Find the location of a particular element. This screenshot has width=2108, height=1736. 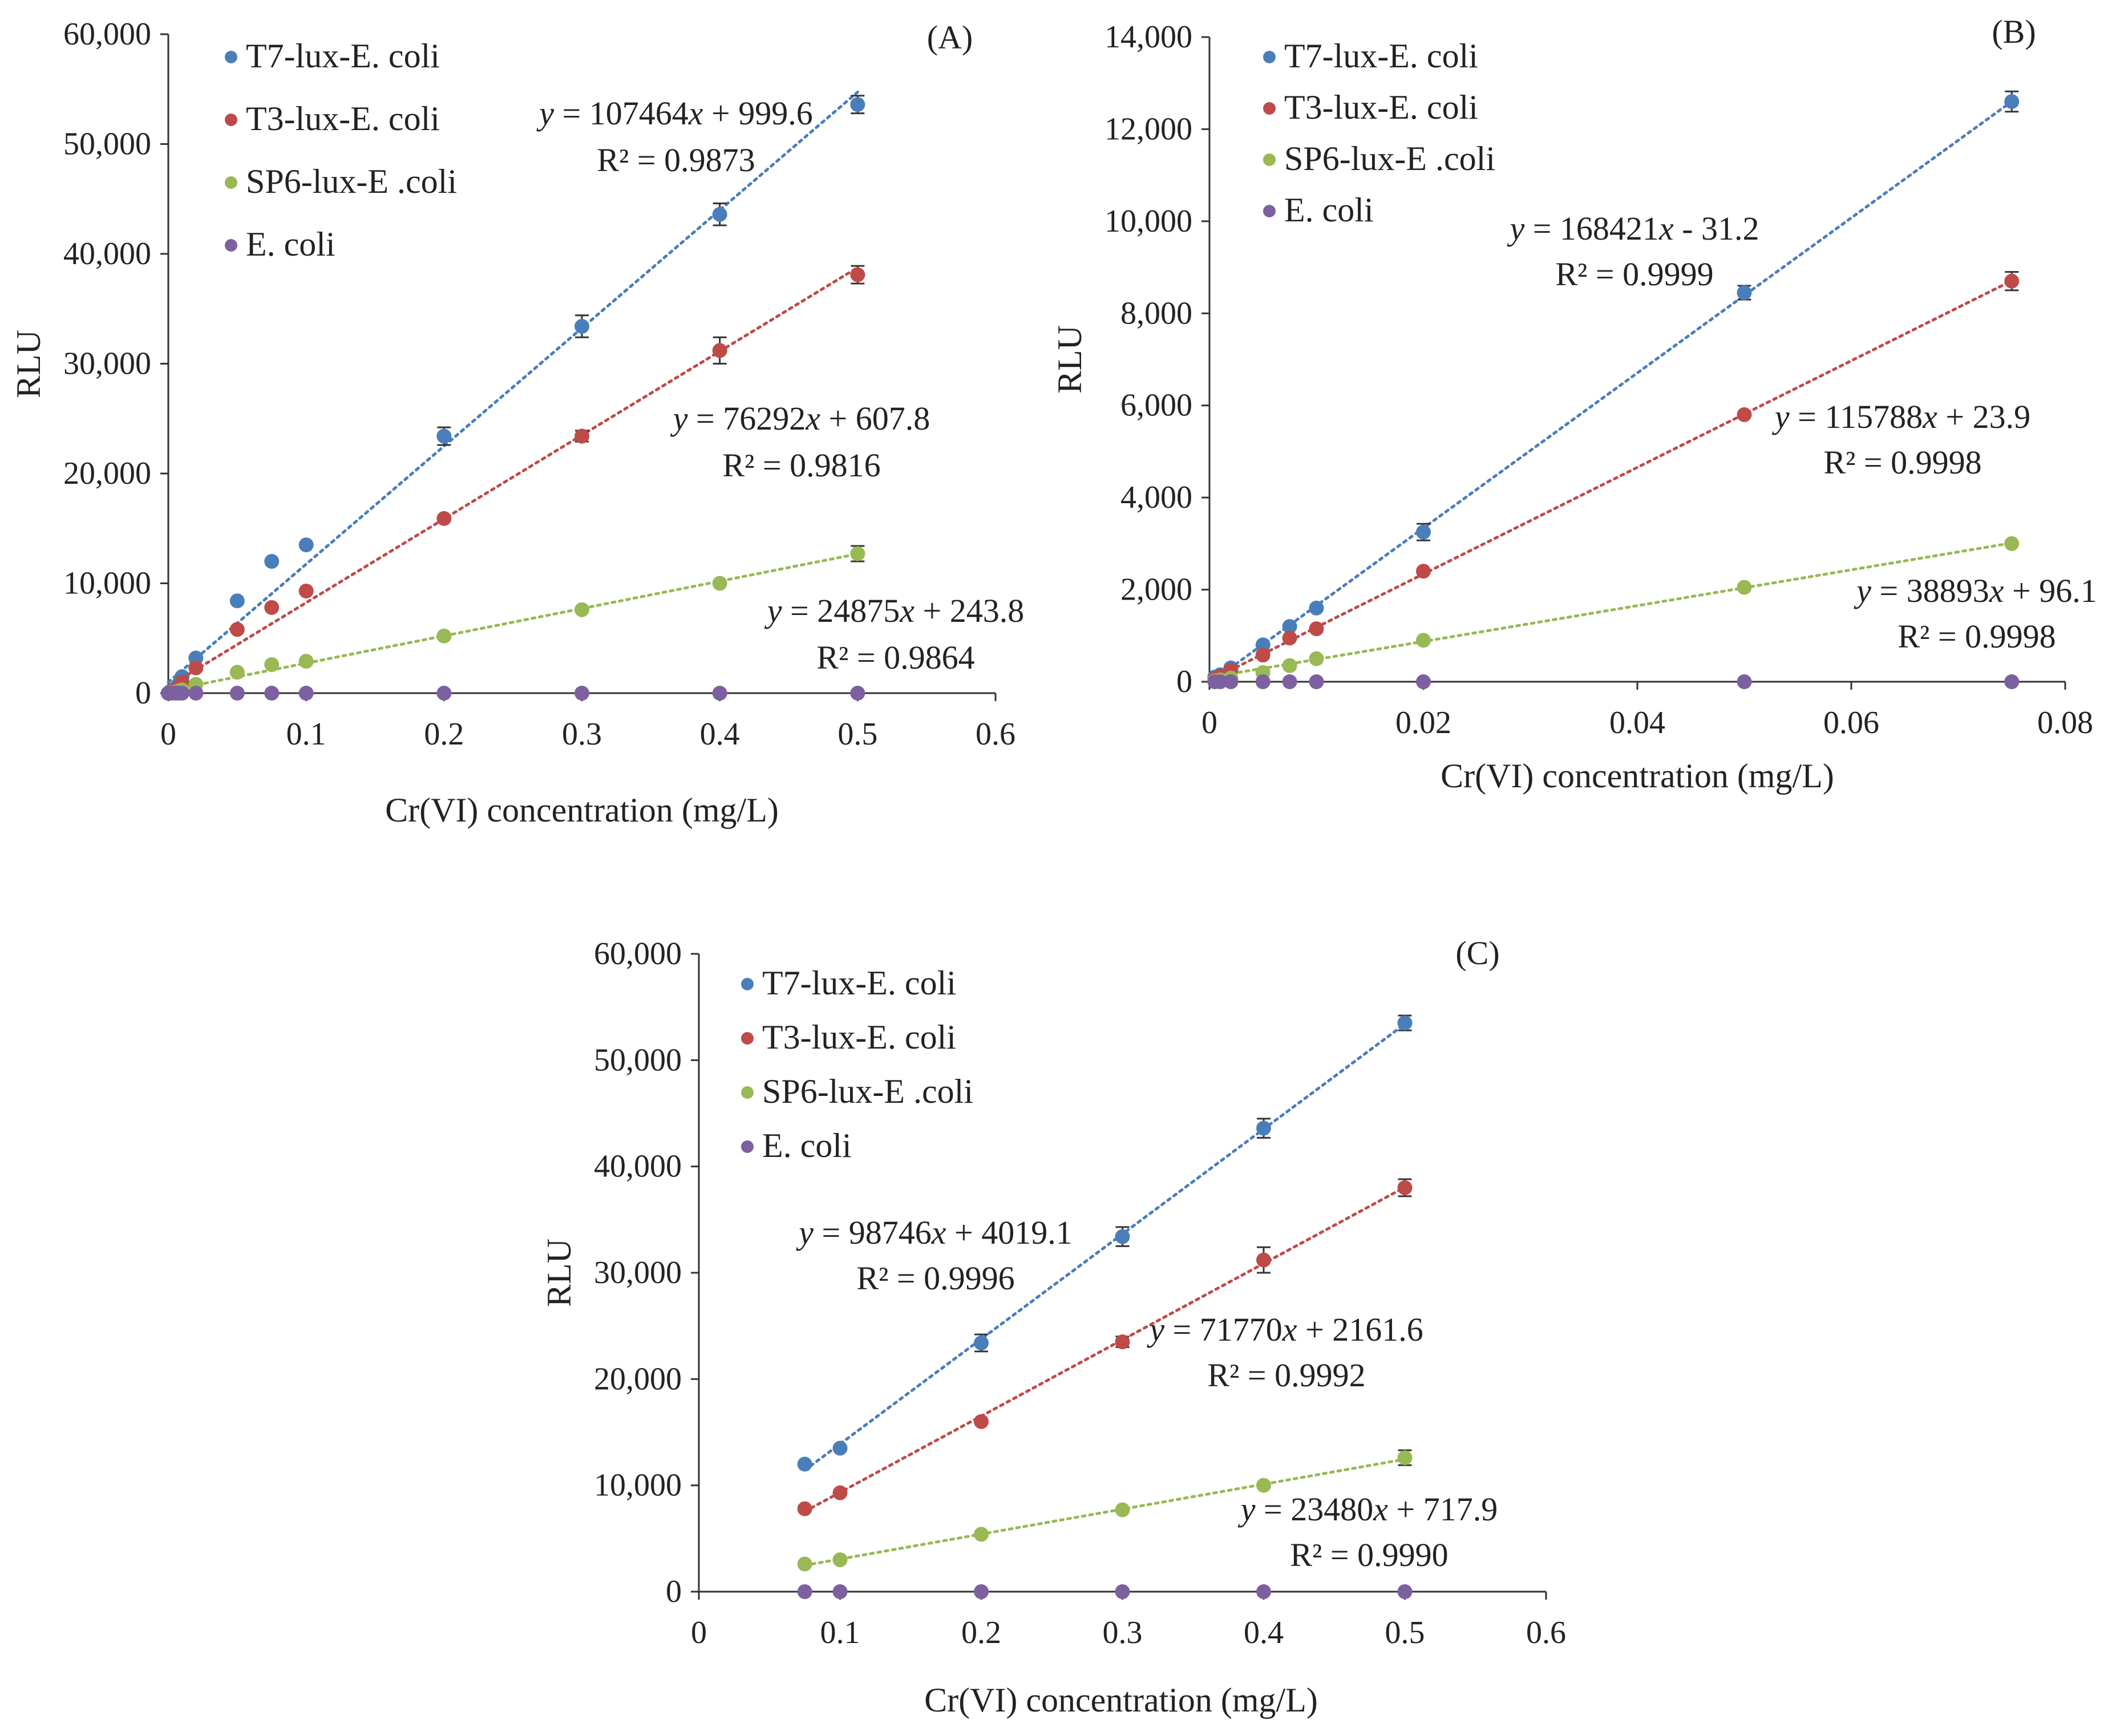

x-tick-label: 0.08 is located at coordinates (2065, 722).